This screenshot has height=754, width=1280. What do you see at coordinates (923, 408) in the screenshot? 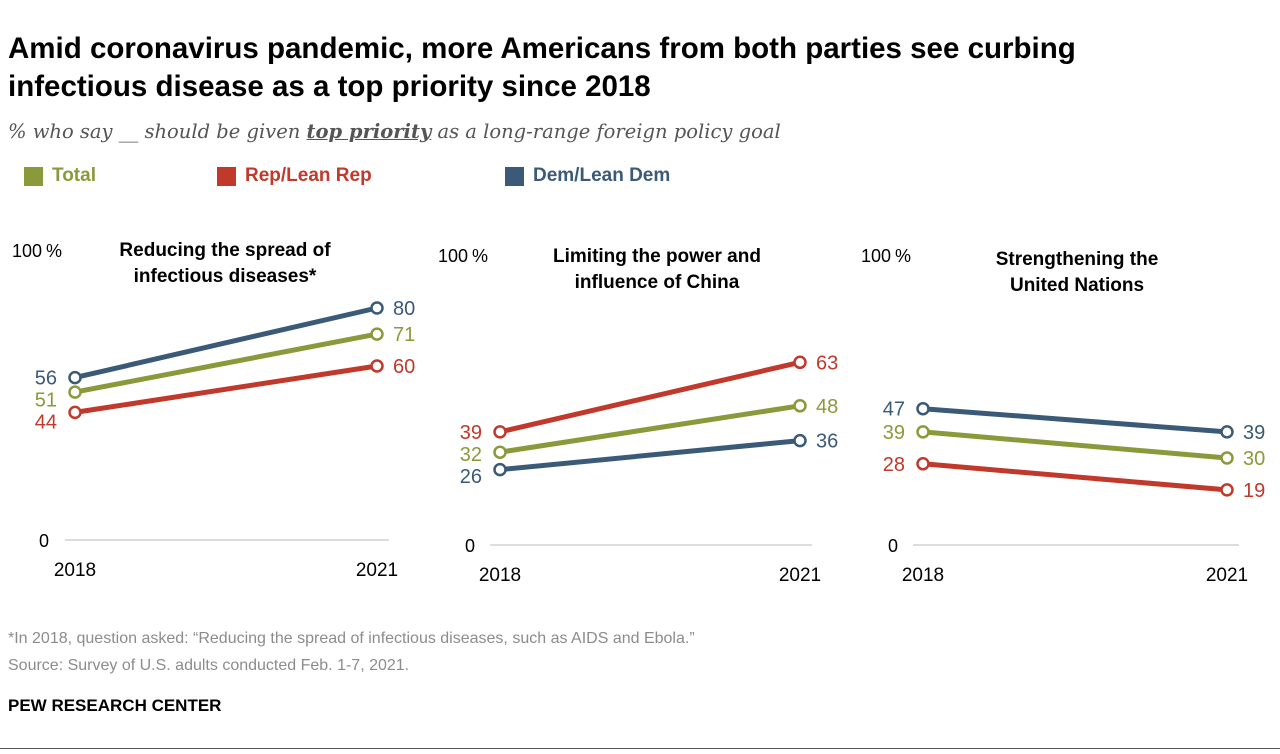
I see `panel-3-point-dem-lean-dem-2018` at bounding box center [923, 408].